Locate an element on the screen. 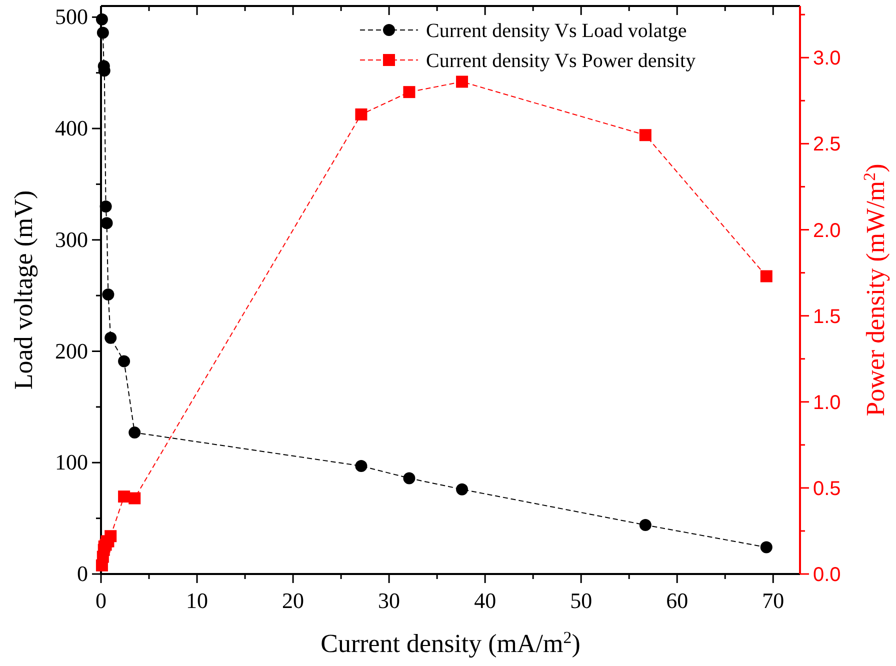  y2-tick-label: 3.0 is located at coordinates (827, 59).